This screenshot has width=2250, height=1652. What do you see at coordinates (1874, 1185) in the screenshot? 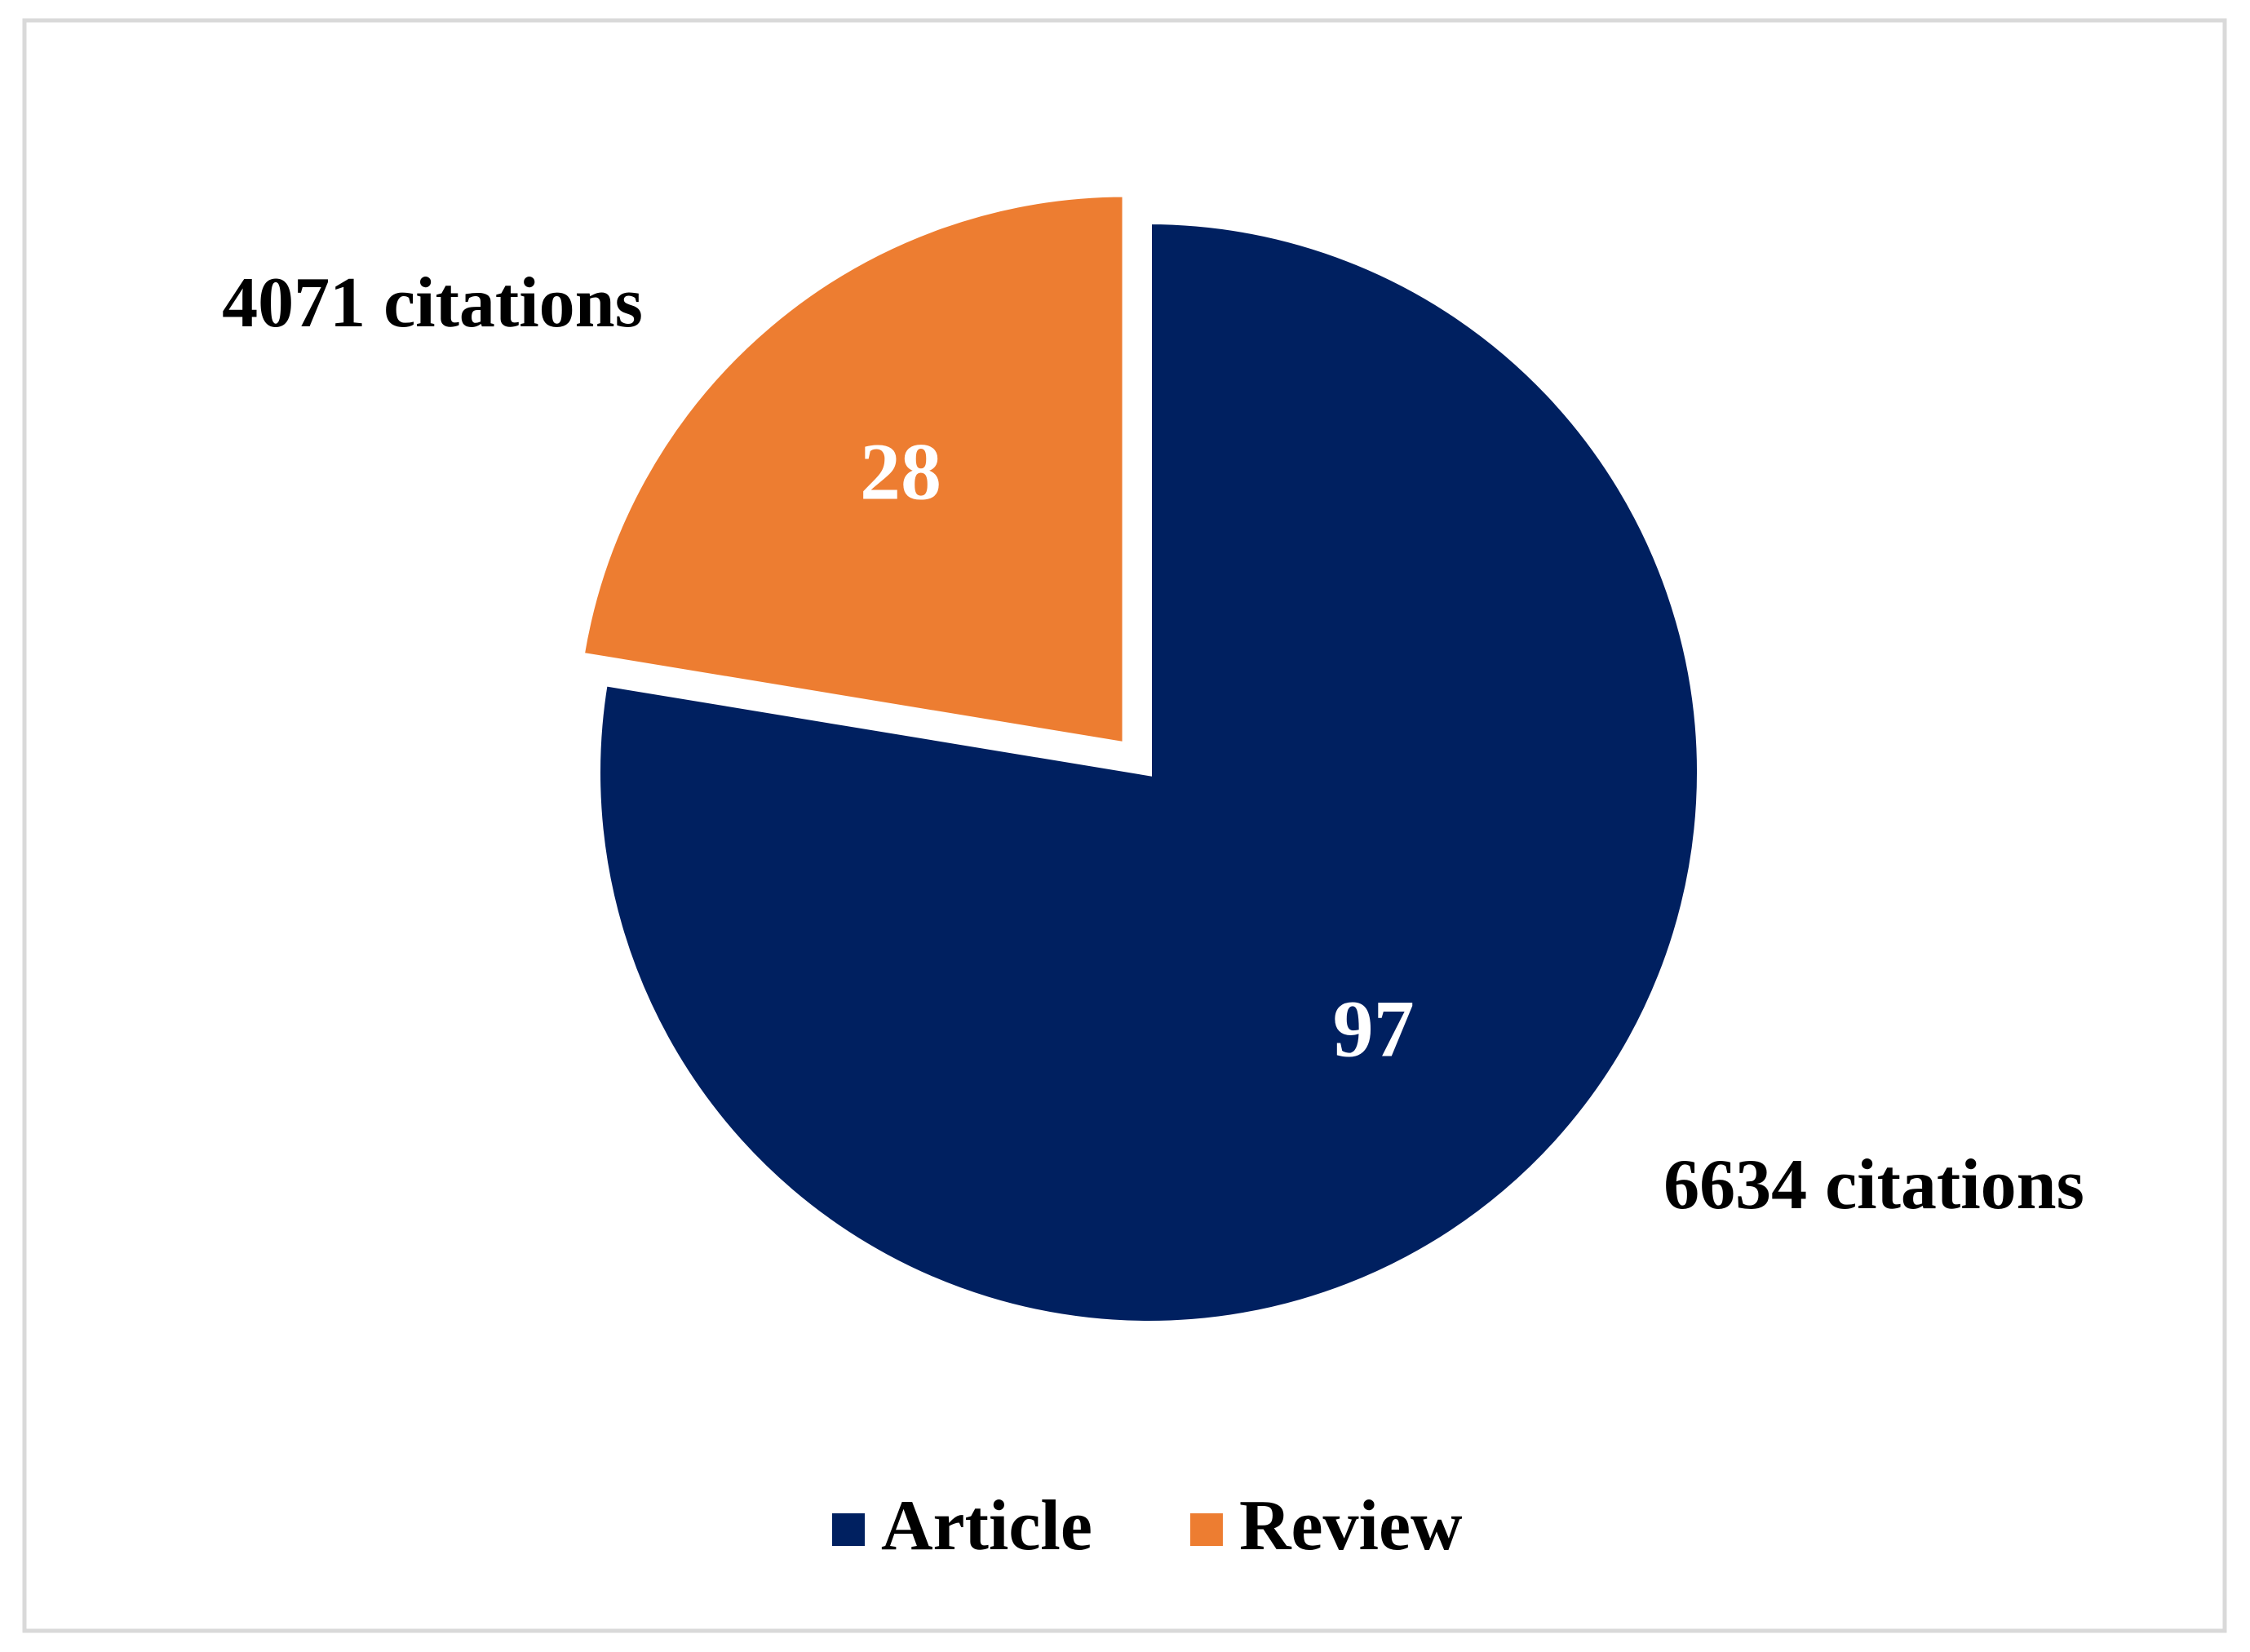
I see `annotation: 6634 citations` at bounding box center [1874, 1185].